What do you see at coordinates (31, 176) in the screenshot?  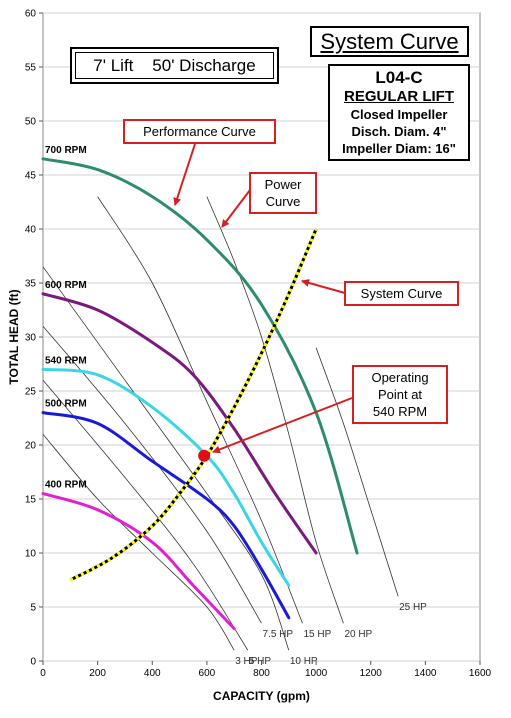 I see `y-tick-label: 45` at bounding box center [31, 176].